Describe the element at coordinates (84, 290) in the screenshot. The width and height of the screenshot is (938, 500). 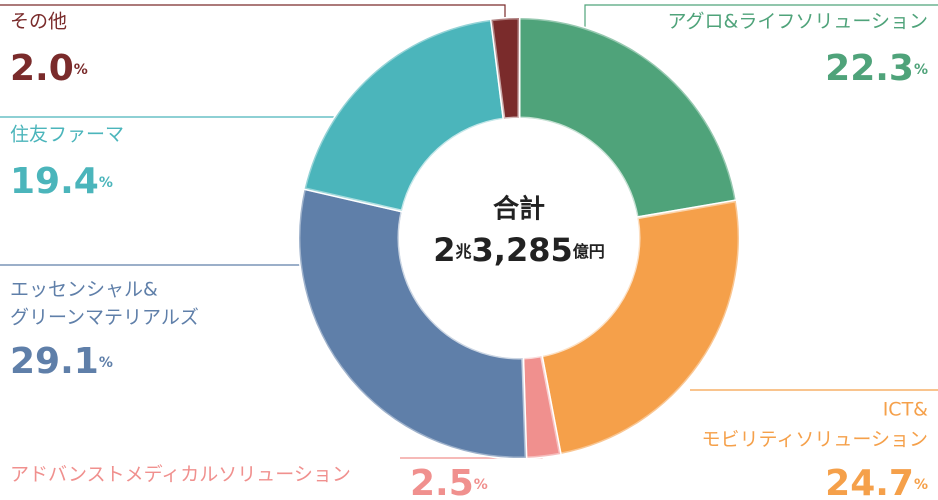
I see `category-label: エッセンシャル&` at that location.